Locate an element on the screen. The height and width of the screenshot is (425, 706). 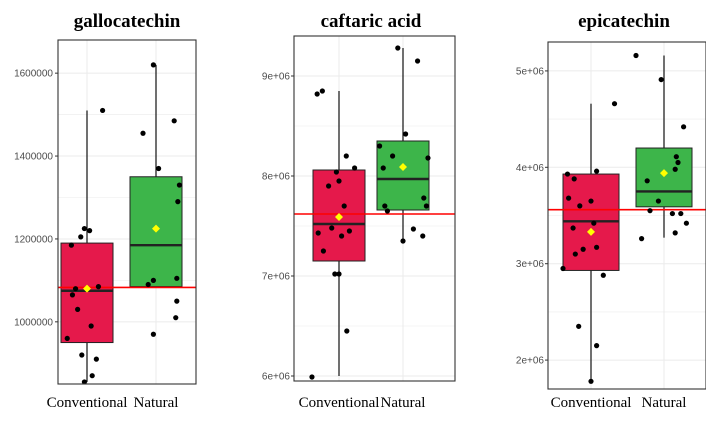
box-conventional is located at coordinates (87, 293).